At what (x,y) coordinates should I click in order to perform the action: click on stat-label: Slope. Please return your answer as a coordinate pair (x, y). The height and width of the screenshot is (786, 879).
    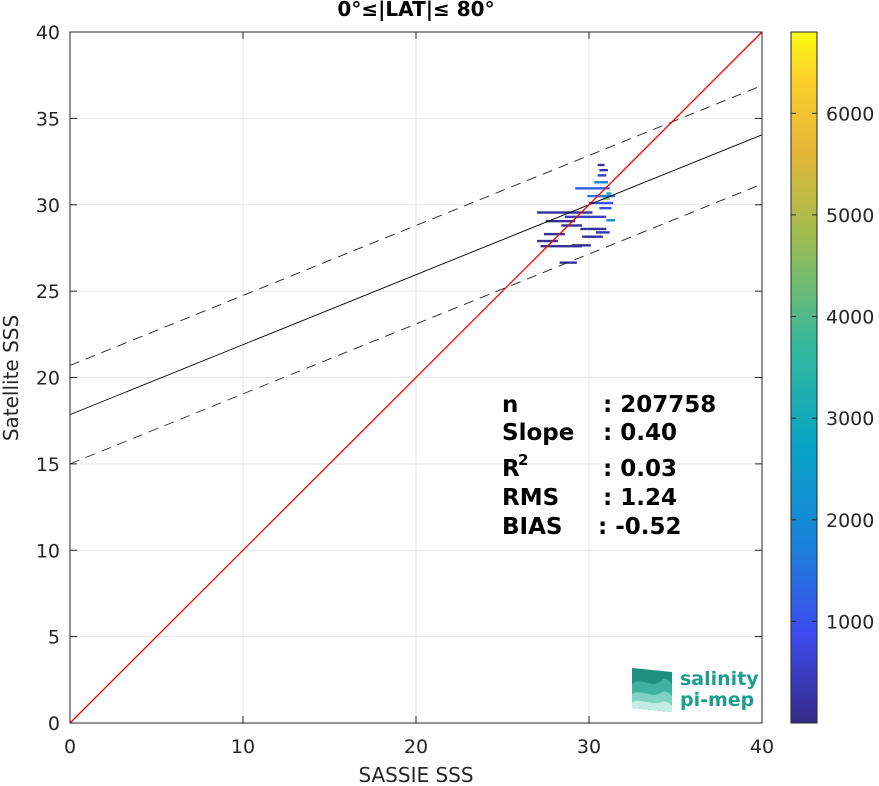
    Looking at the image, I should click on (538, 433).